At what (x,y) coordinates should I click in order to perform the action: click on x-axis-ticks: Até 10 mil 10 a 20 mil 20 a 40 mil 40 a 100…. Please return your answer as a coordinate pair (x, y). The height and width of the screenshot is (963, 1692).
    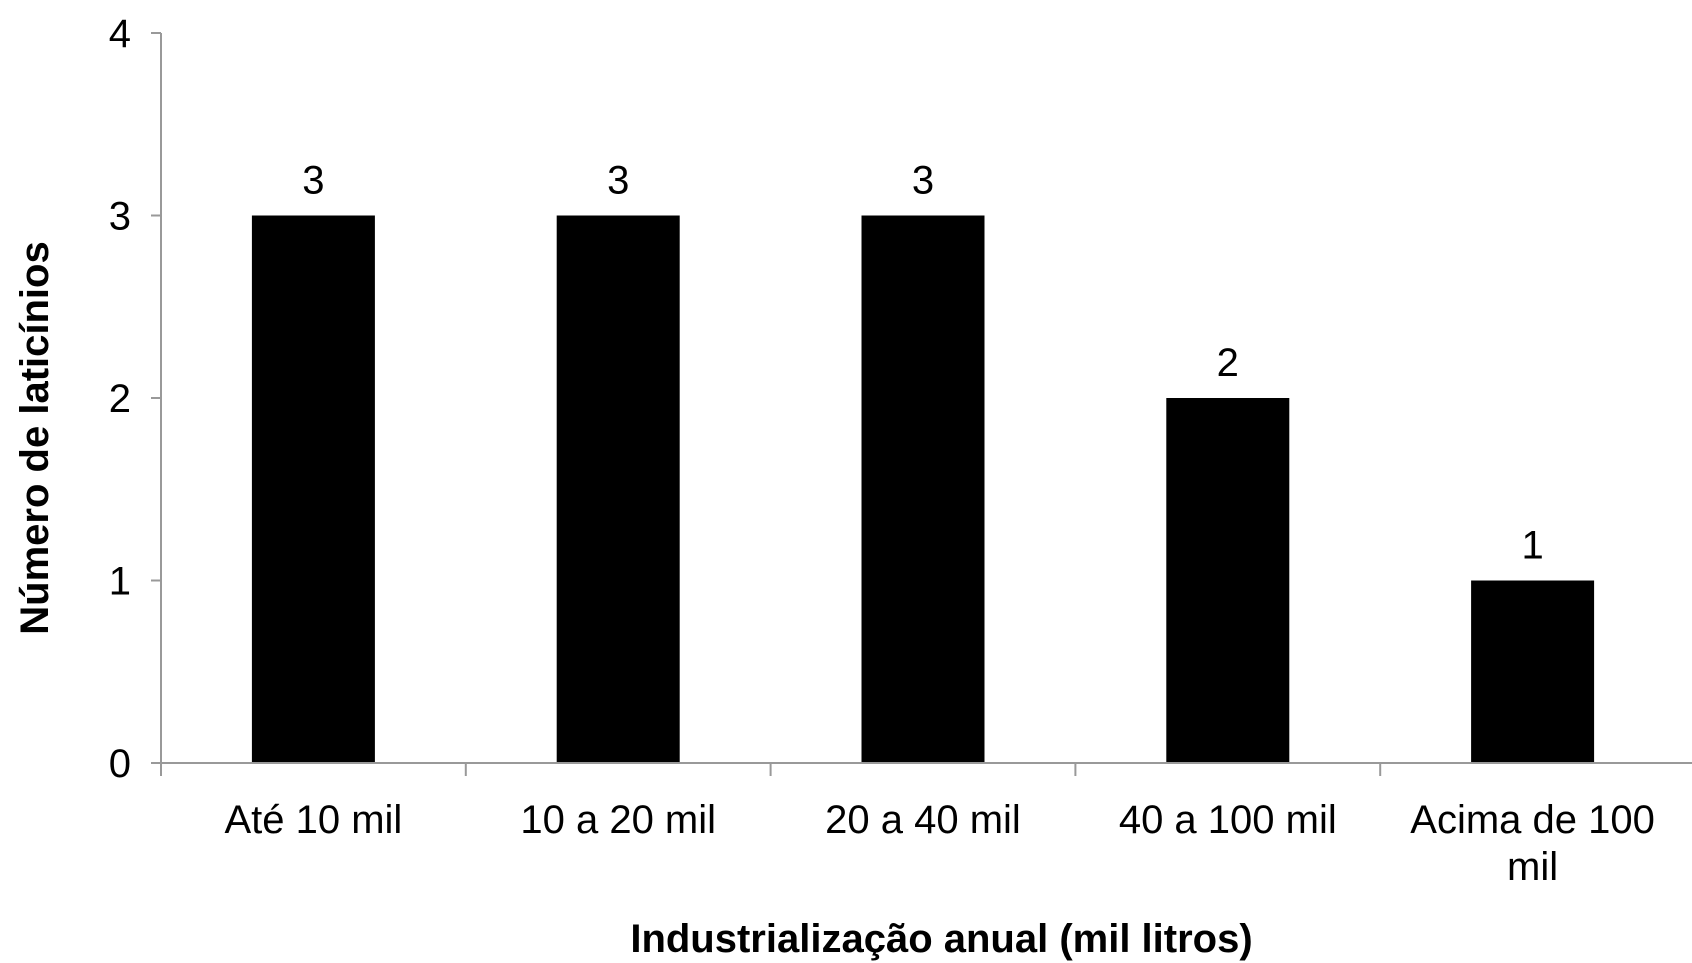
    Looking at the image, I should click on (907, 826).